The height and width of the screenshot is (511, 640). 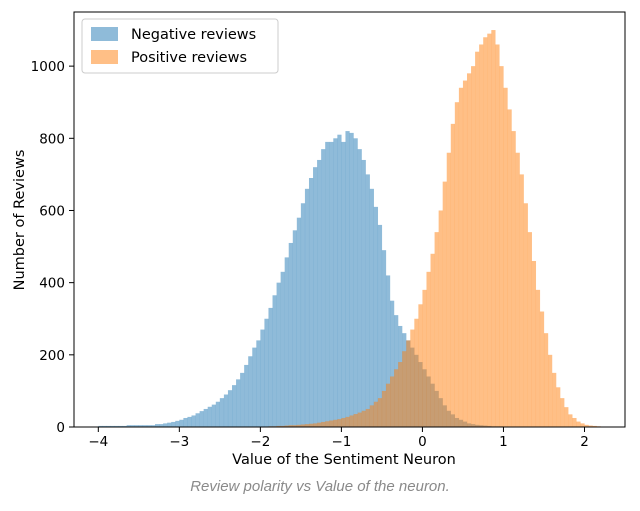 What do you see at coordinates (20, 220) in the screenshot?
I see `y-axis-label: Number of Reviews` at bounding box center [20, 220].